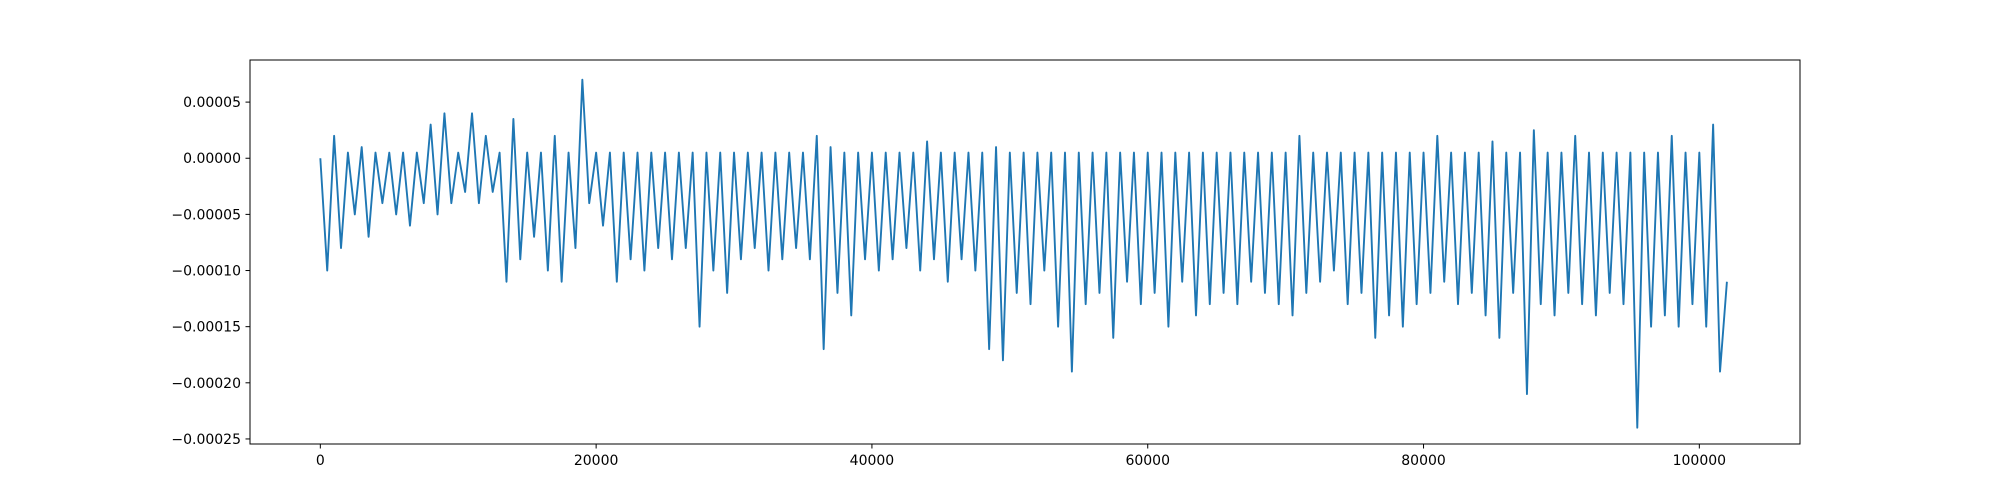  I want to click on x-tick-label: 80000, so click(1423, 461).